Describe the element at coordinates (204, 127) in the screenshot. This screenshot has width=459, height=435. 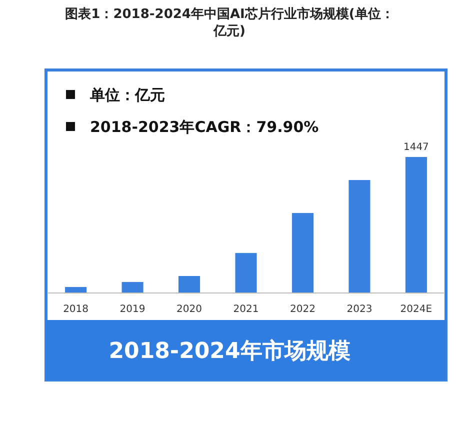
I see `text: 2018-2023年CAGR：79.90%` at that location.